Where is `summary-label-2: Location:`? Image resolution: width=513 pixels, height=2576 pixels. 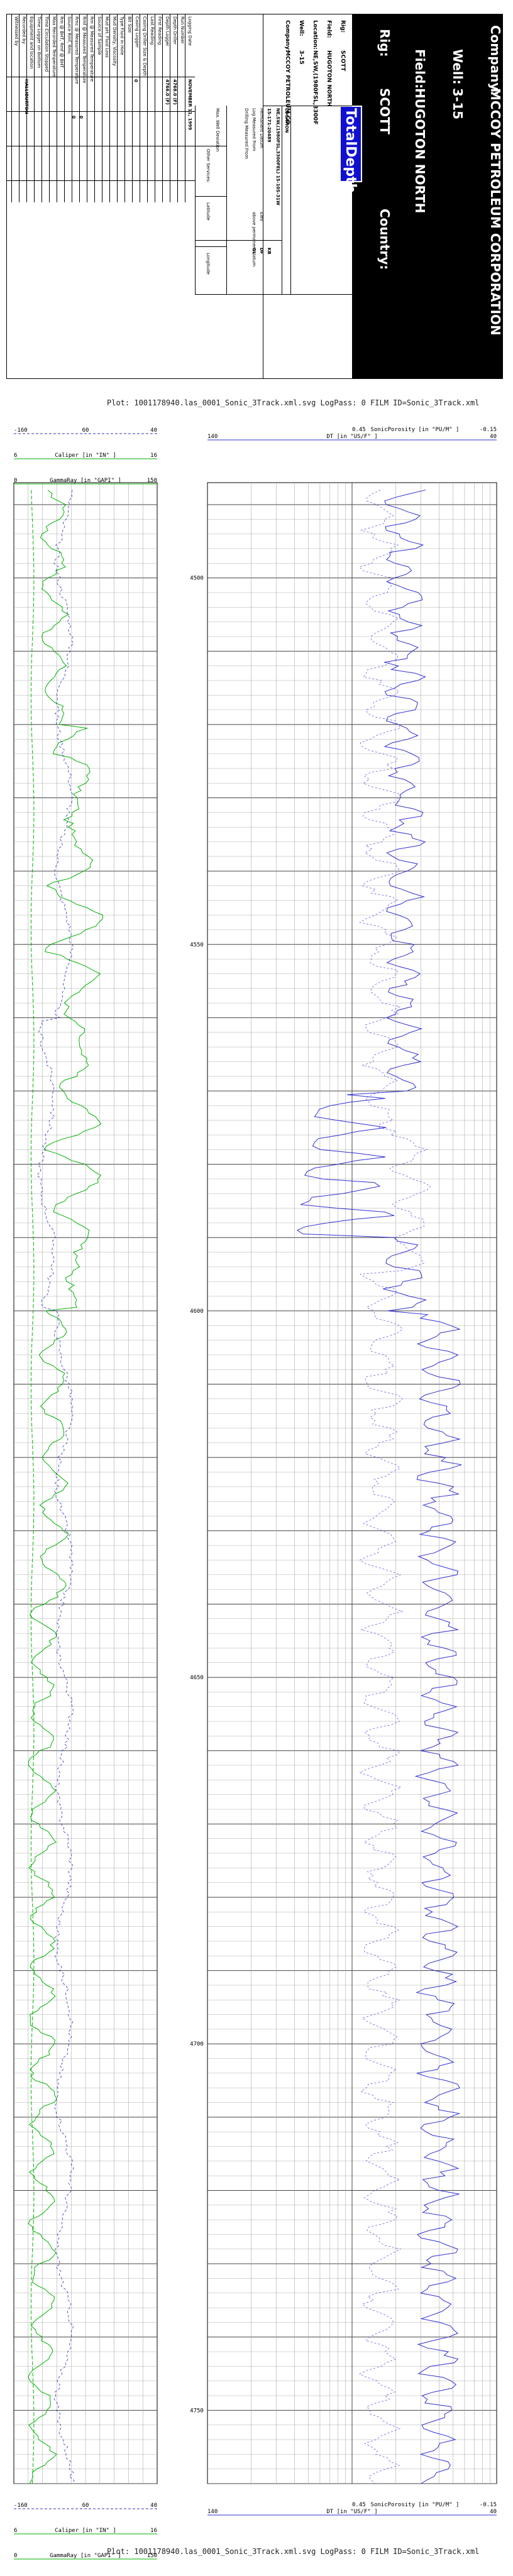
summary-label-2: Location: is located at coordinates (315, 35).